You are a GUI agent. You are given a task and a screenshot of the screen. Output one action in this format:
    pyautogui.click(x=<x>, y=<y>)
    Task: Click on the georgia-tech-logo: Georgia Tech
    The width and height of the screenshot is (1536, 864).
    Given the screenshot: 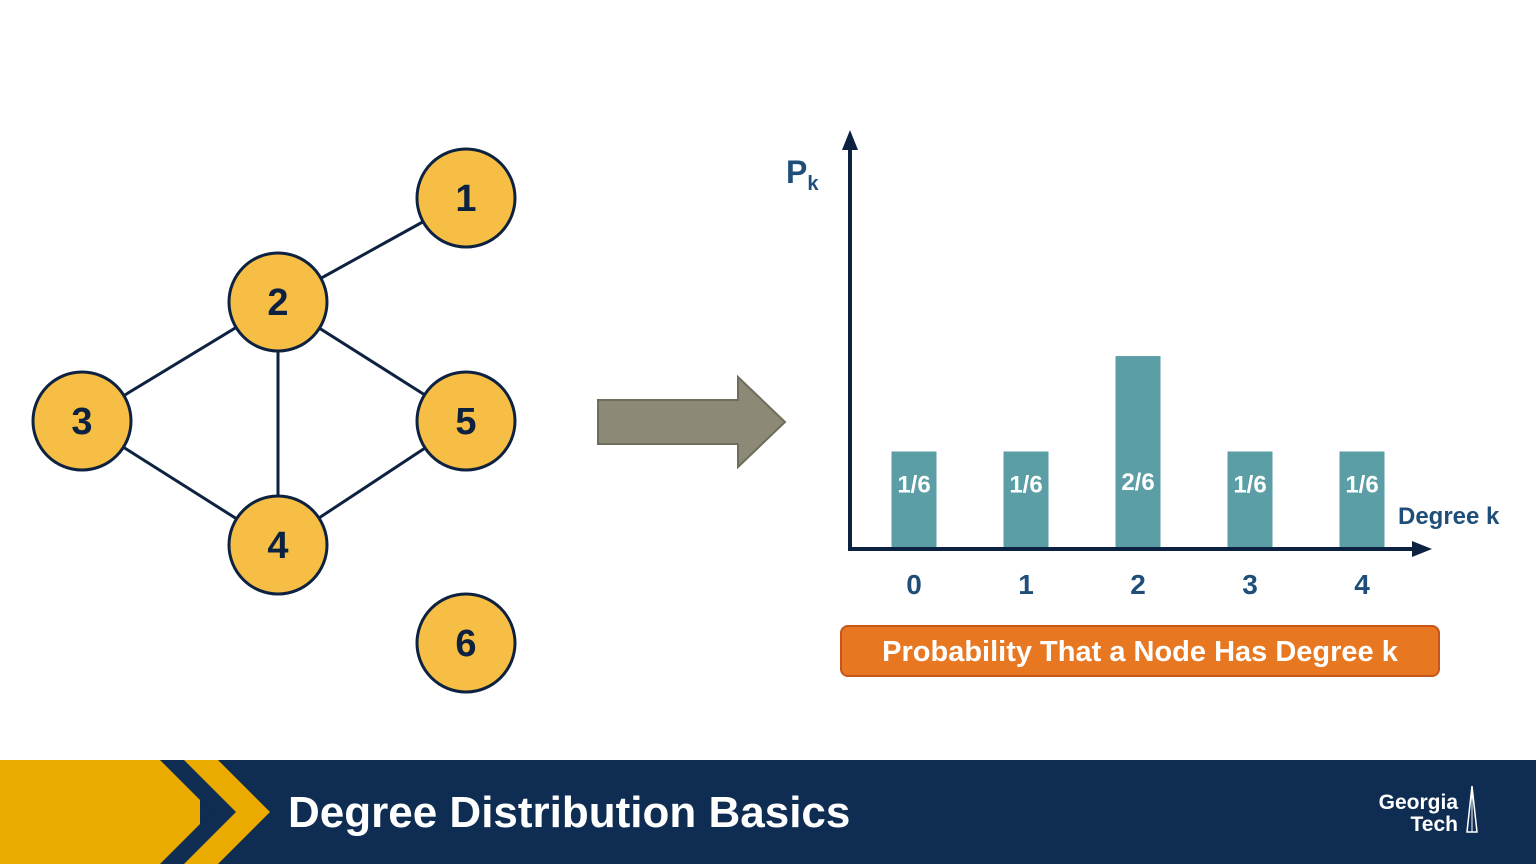 What is the action you would take?
    pyautogui.click(x=1414, y=814)
    